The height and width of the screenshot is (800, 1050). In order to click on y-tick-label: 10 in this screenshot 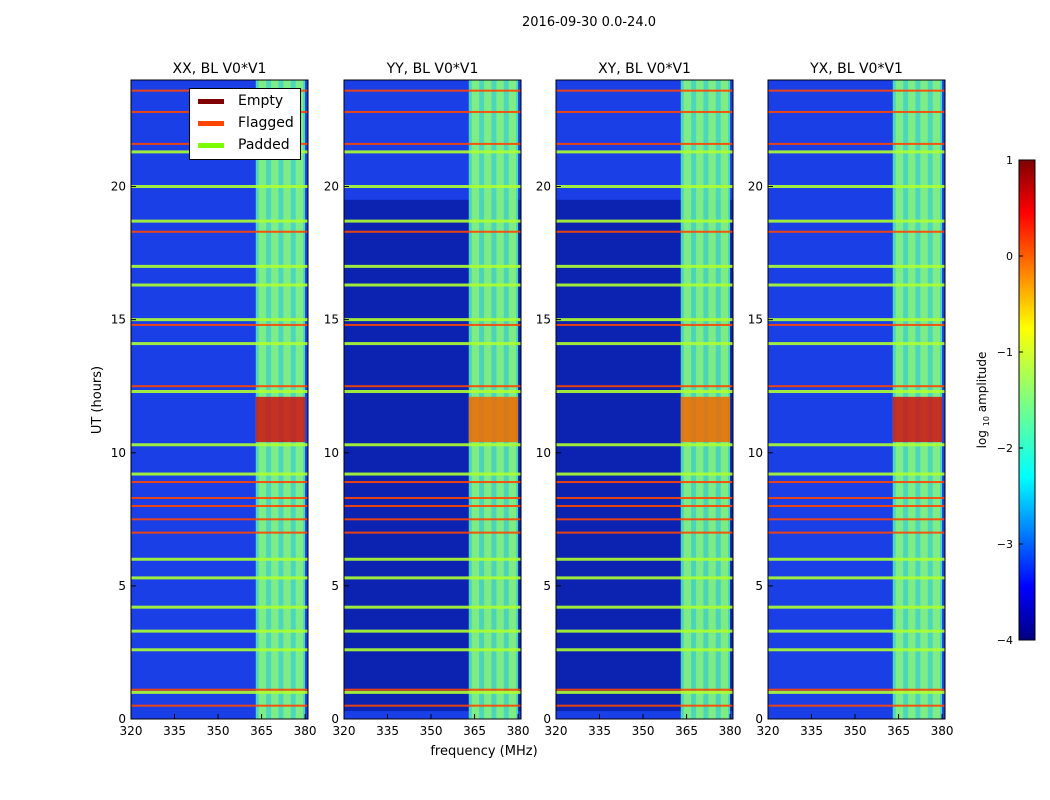, I will do `click(118, 453)`.